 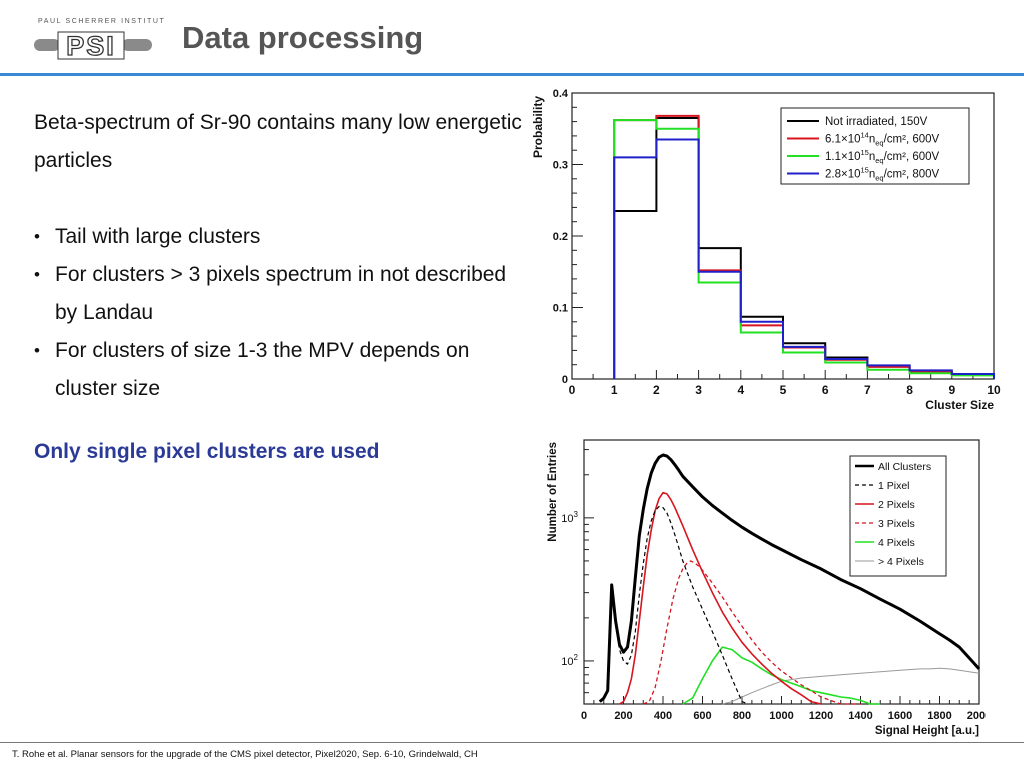 I want to click on x-tick-label: 1800, so click(x=939, y=716).